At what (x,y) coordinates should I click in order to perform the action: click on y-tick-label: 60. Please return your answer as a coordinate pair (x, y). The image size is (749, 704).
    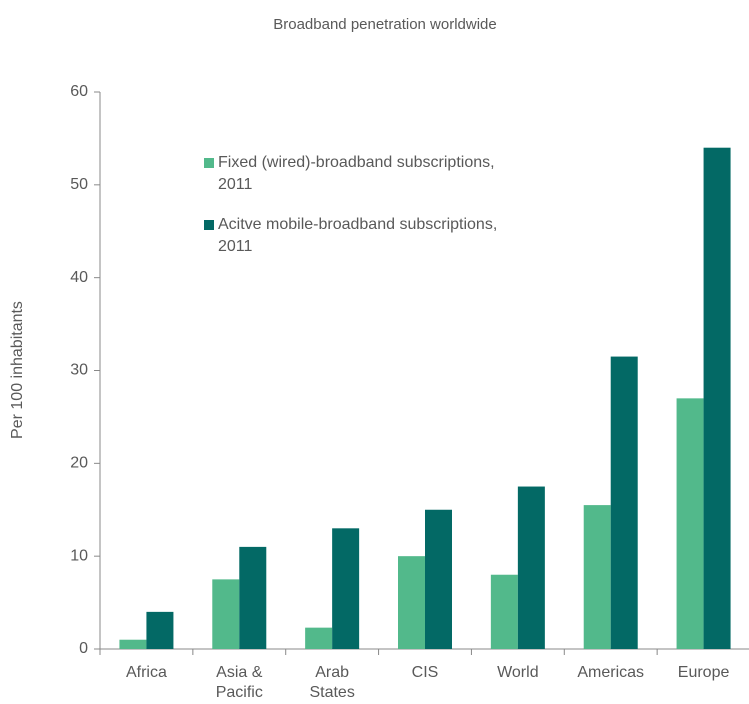
    Looking at the image, I should click on (79, 91).